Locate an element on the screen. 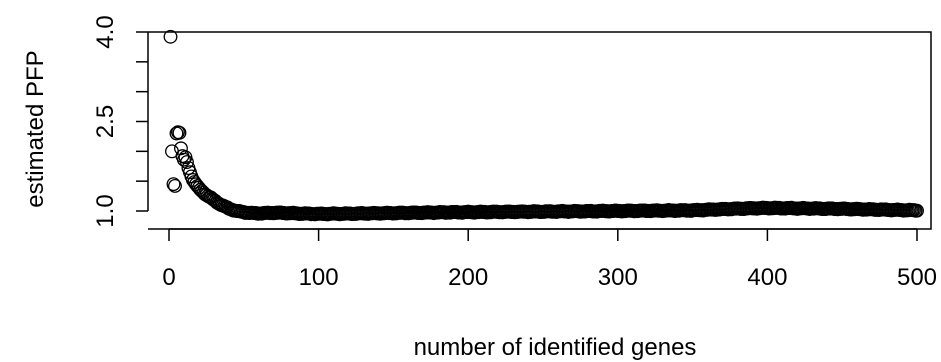 This screenshot has width=941, height=362. y-tick-label: 1.0 is located at coordinates (105, 210).